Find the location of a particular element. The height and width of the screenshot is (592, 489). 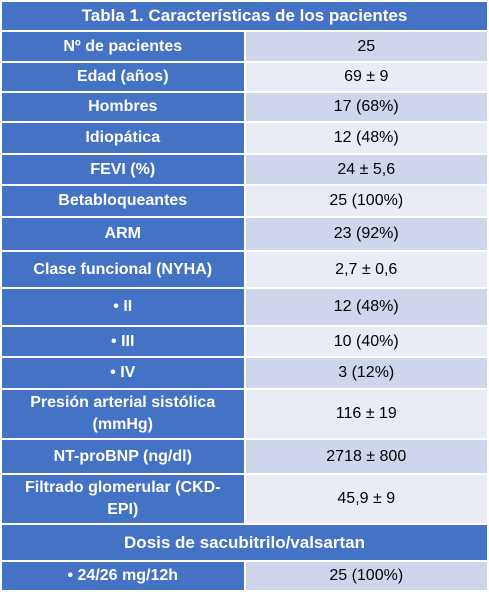

table-row: FEVI (%) 24 ± 5,6 is located at coordinates (244, 169).